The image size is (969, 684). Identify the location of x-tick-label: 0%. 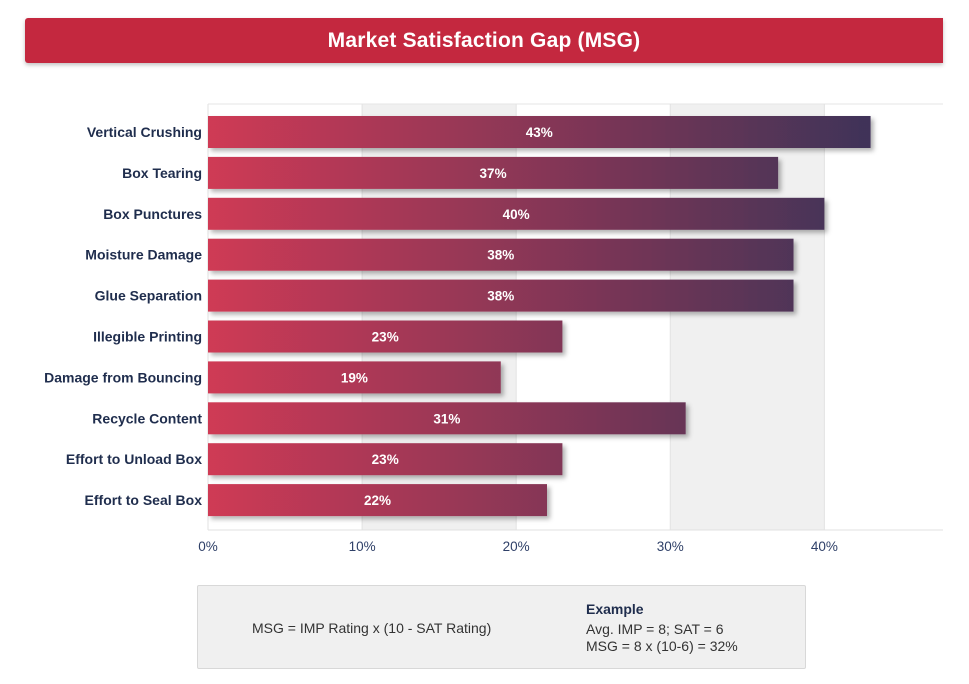
(208, 546).